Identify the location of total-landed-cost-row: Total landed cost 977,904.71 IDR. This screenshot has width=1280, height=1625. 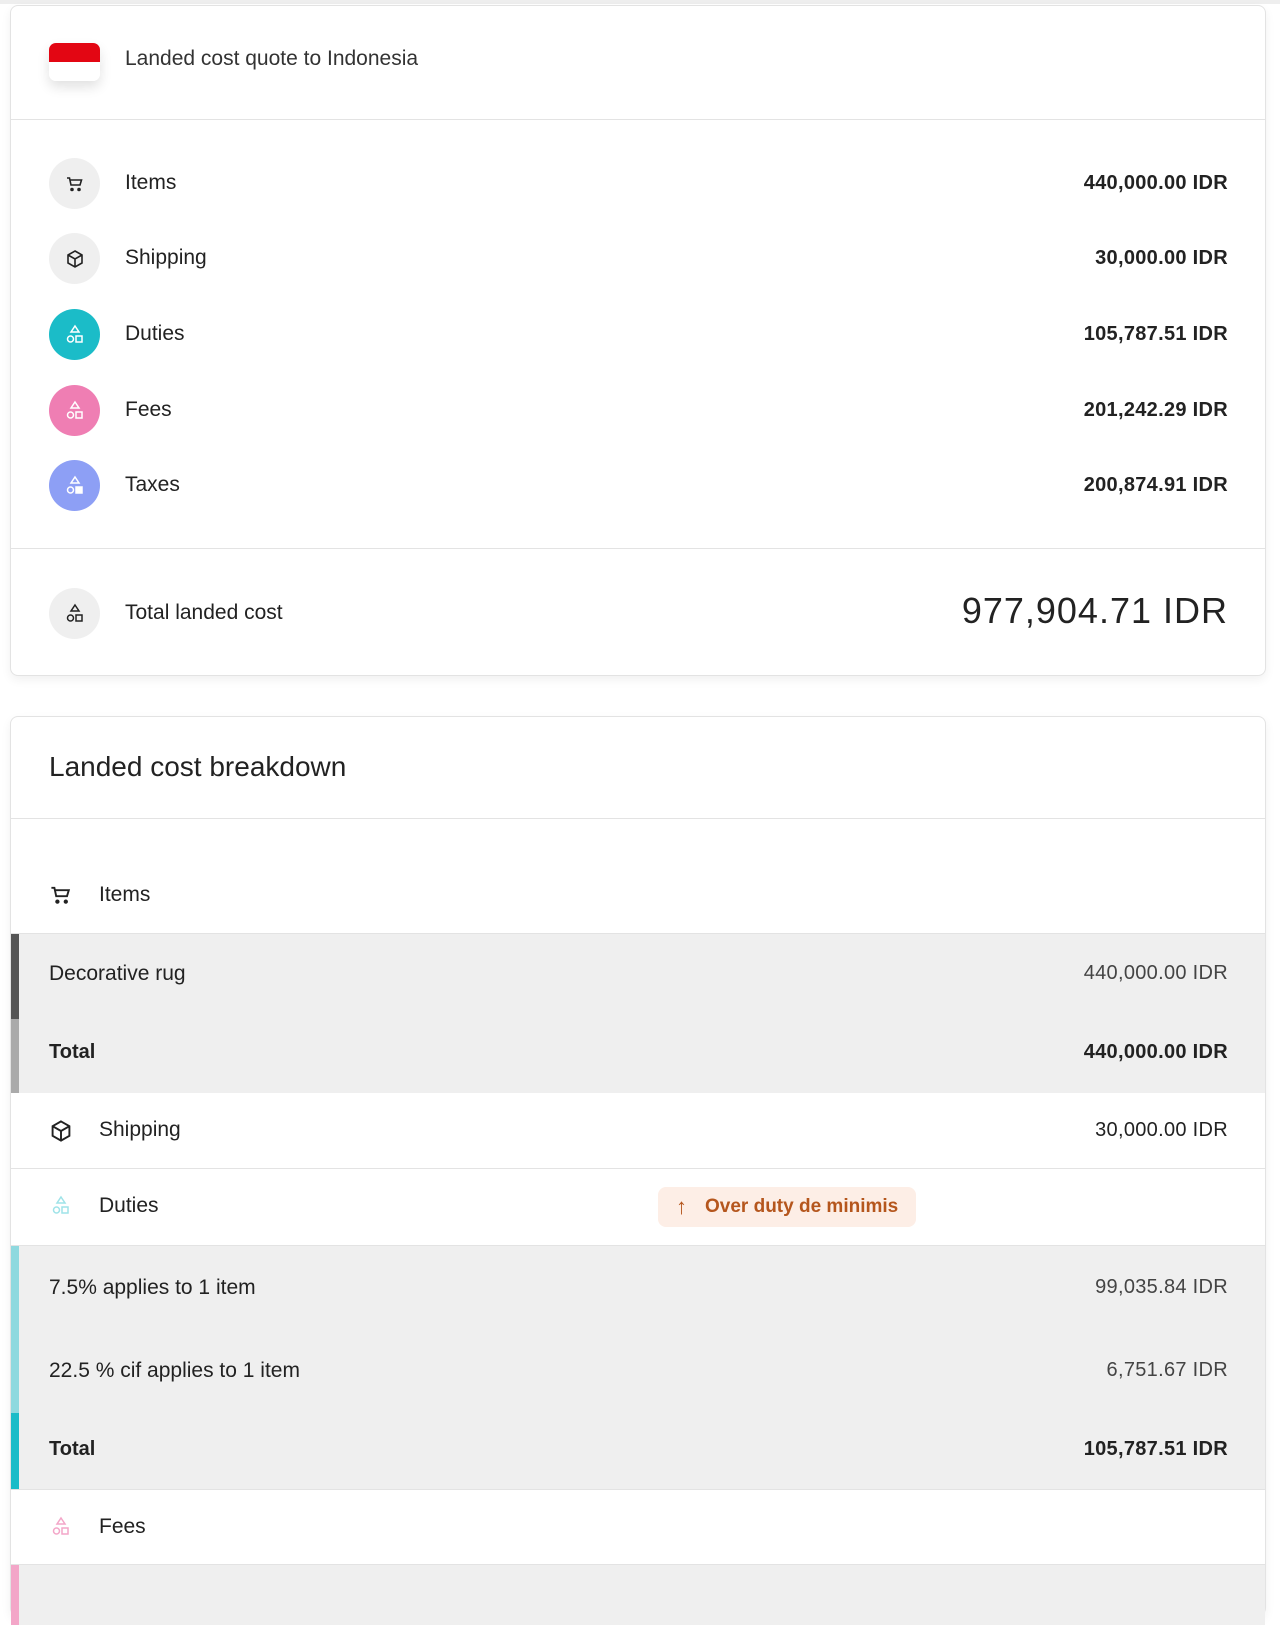
(638, 614).